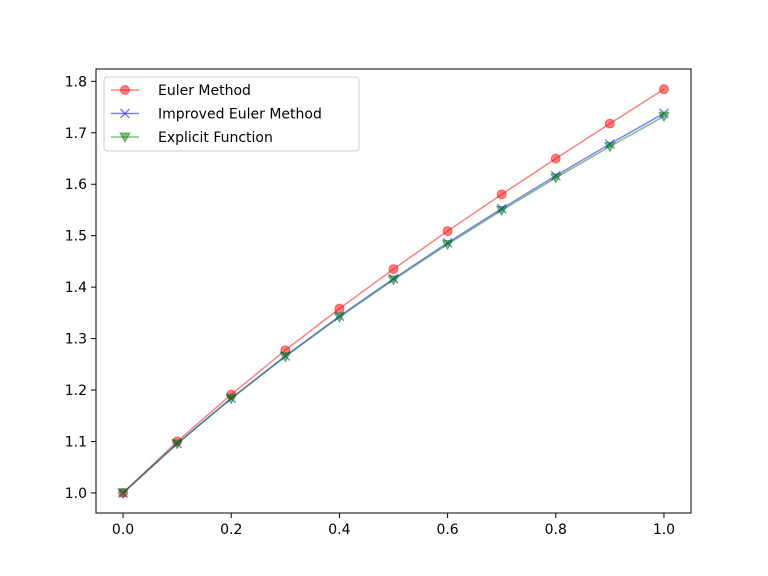 This screenshot has height=576, width=768. I want to click on legend-entry-1: Improved Euler Method, so click(216, 115).